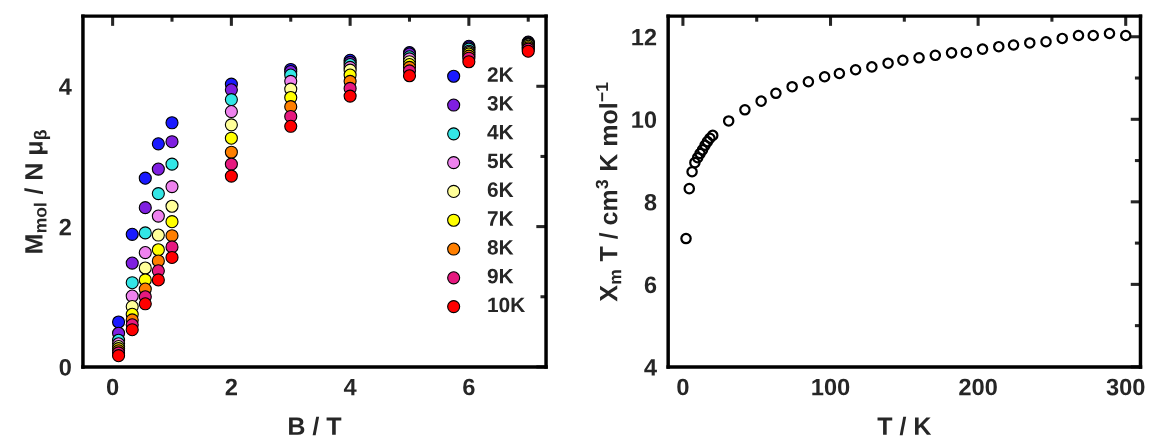 This screenshot has height=448, width=1152. What do you see at coordinates (469, 387) in the screenshot?
I see `x-tick-label: 6` at bounding box center [469, 387].